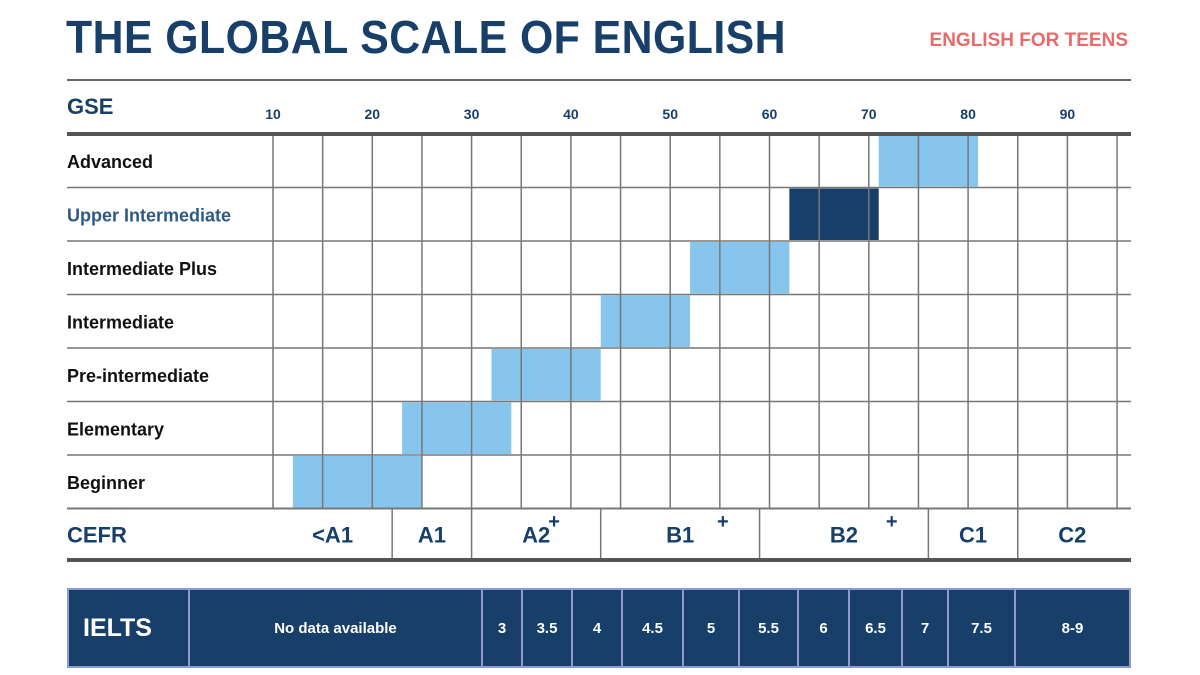  What do you see at coordinates (432, 534) in the screenshot?
I see `cefr-band-label: A1` at bounding box center [432, 534].